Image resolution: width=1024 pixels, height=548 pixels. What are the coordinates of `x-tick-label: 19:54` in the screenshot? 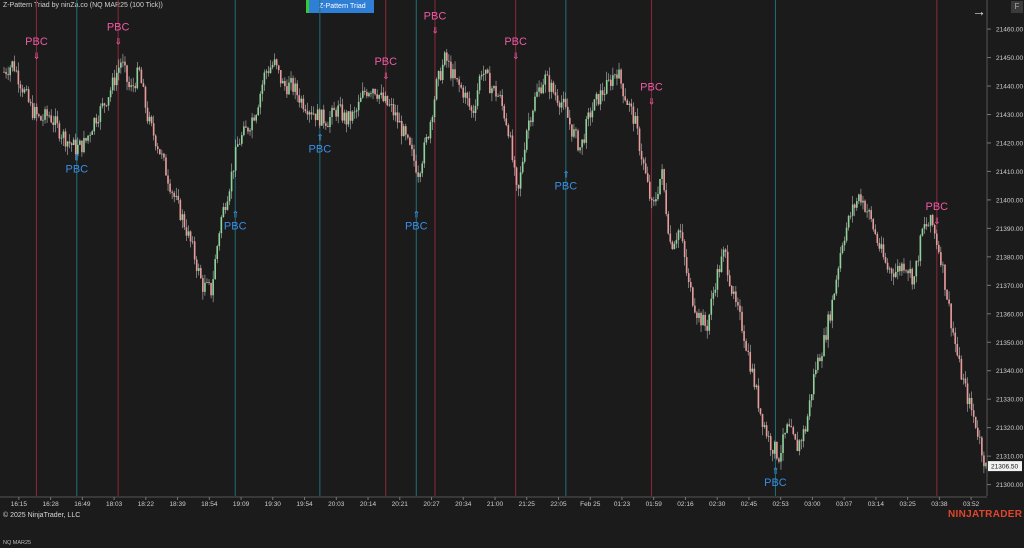 It's located at (304, 504).